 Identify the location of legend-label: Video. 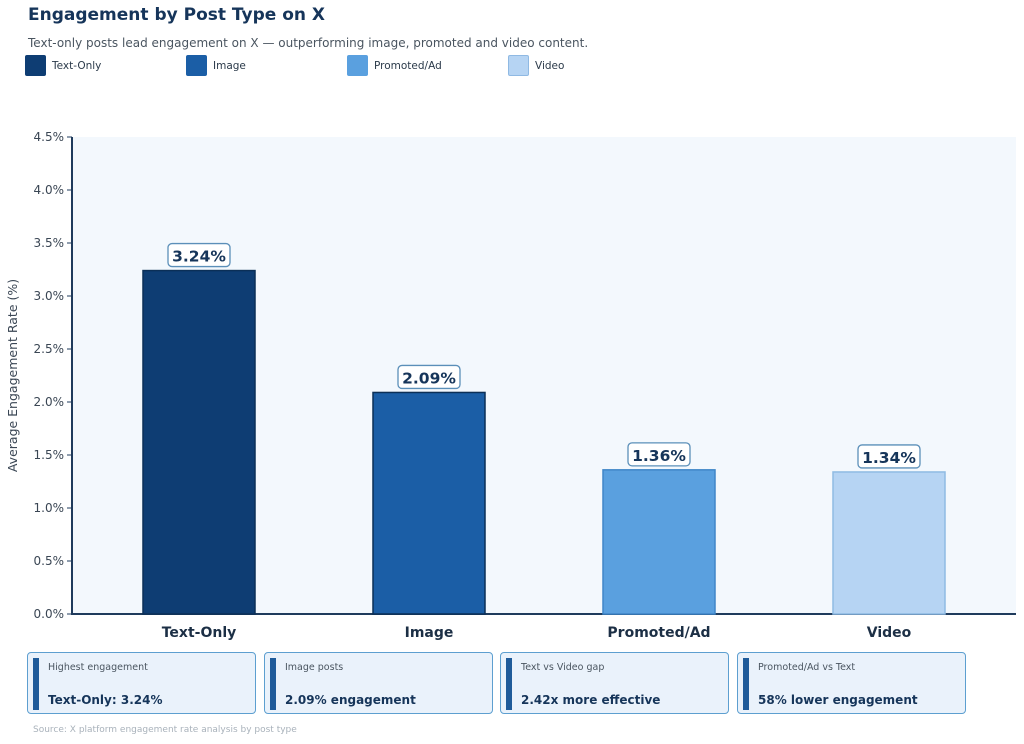
(550, 65).